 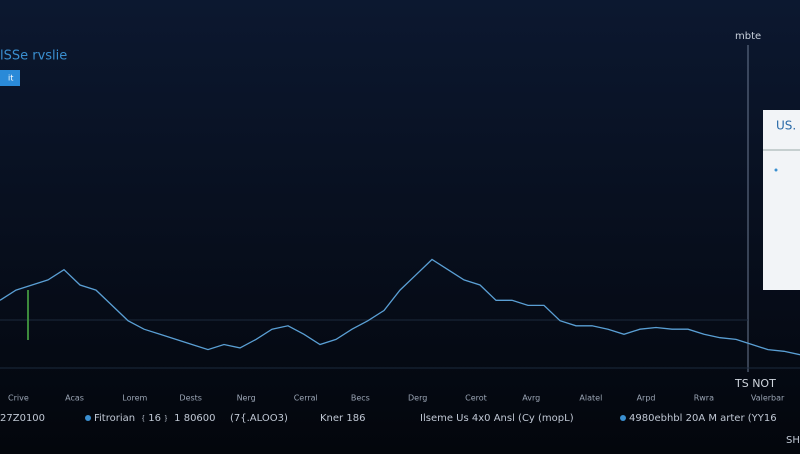 I want to click on x-tick-label: Derg, so click(x=417, y=398).